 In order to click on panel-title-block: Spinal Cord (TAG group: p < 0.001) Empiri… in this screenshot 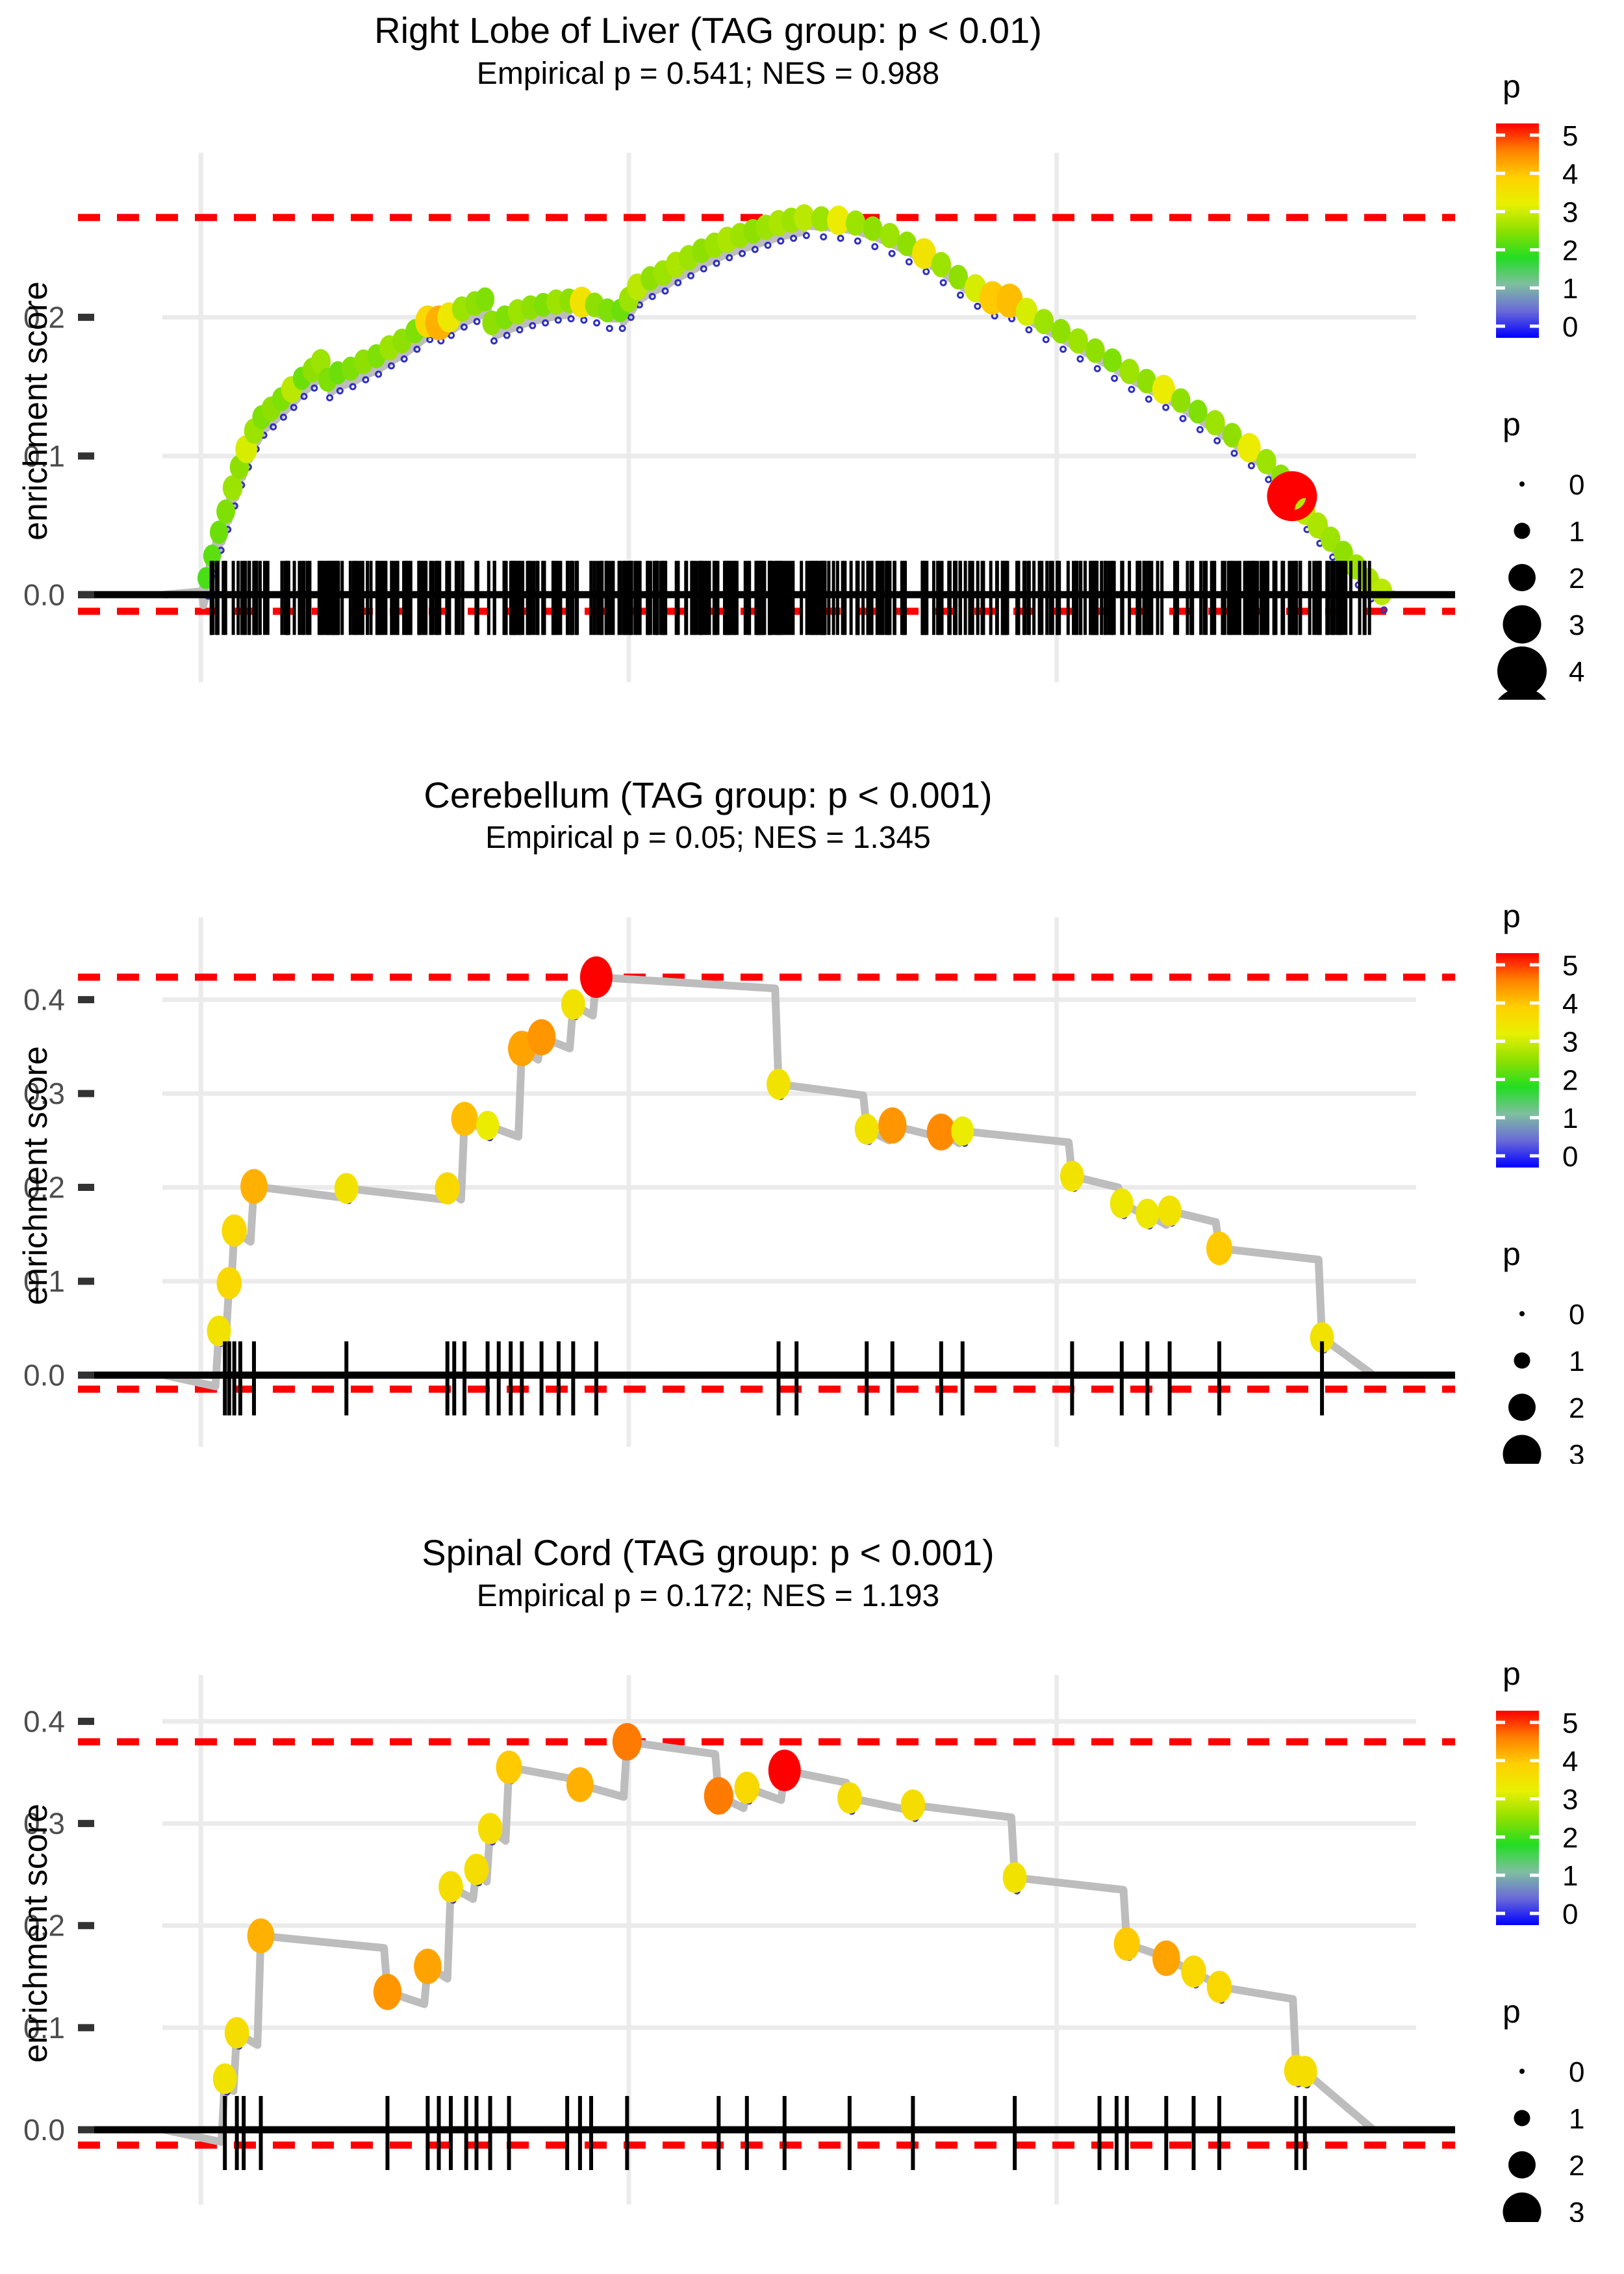, I will do `click(708, 1564)`.